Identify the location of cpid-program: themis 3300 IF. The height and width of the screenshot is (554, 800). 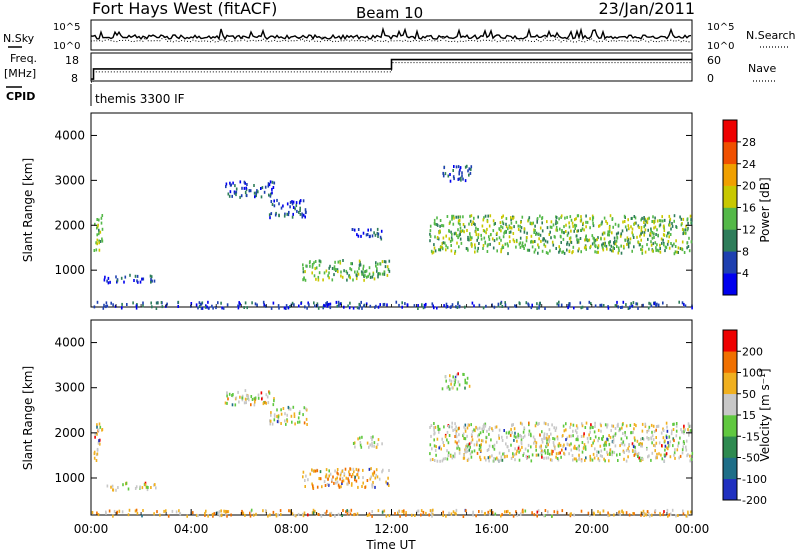
(140, 99).